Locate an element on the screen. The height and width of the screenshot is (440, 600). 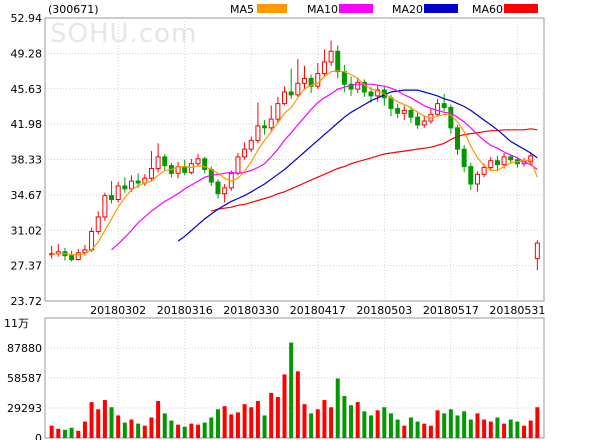
legend-label-ma5: MA5 is located at coordinates (242, 9).